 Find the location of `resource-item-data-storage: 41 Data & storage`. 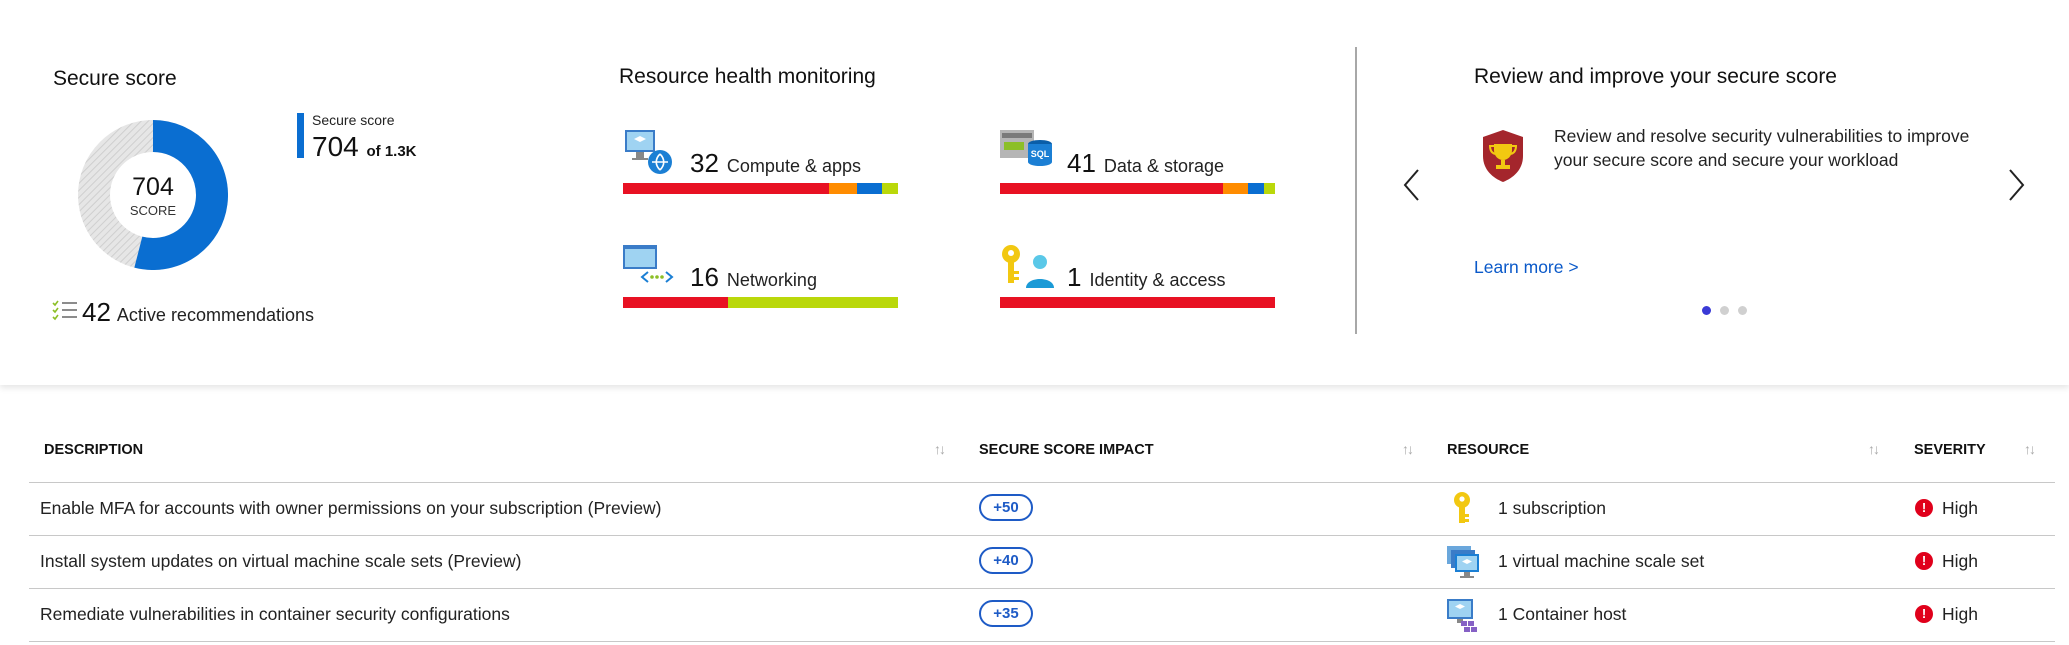

resource-item-data-storage: 41 Data & storage is located at coordinates (1145, 163).